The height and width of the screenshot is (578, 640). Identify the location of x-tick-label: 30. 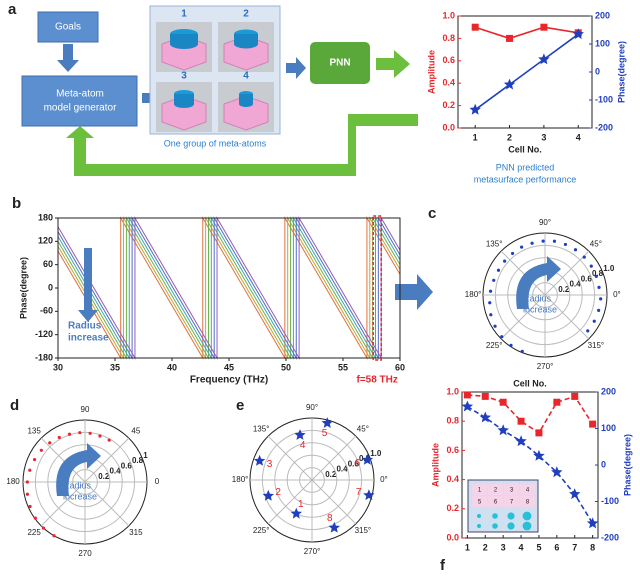
(58, 367).